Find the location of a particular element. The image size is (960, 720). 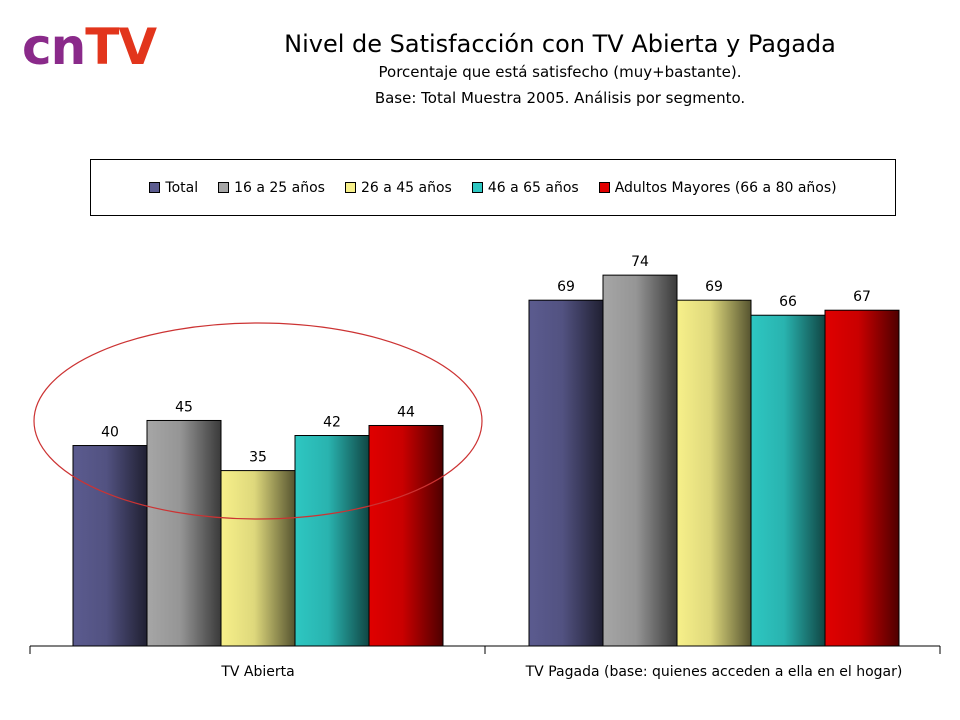

legend-item: Total is located at coordinates (173, 188).